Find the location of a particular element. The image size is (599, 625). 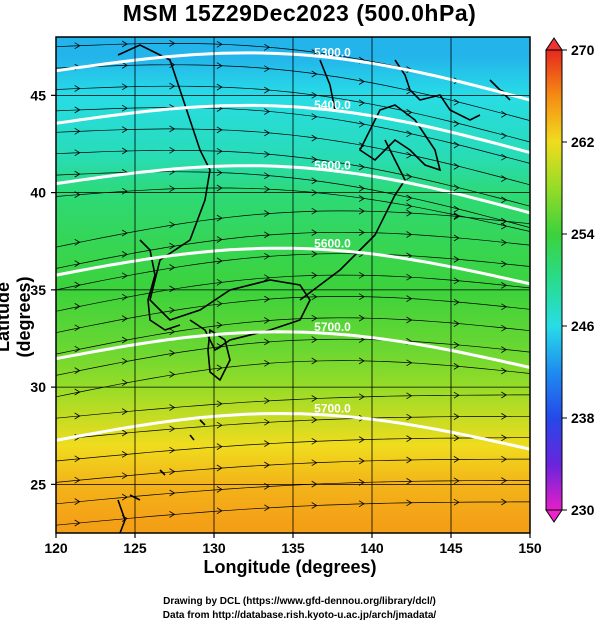

y-axis-label: Latitude (degrees) is located at coordinates (17, 317).